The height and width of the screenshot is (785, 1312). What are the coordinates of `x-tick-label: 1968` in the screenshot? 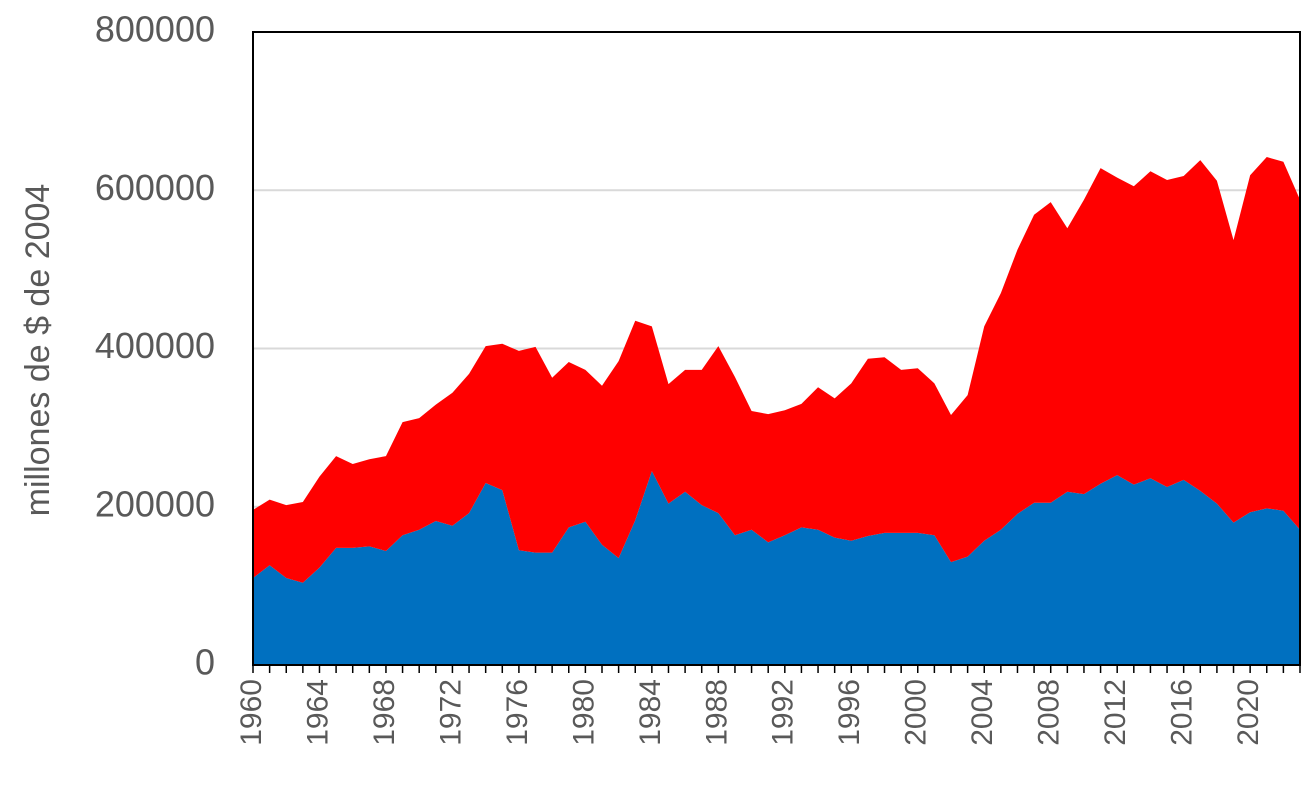 It's located at (384, 712).